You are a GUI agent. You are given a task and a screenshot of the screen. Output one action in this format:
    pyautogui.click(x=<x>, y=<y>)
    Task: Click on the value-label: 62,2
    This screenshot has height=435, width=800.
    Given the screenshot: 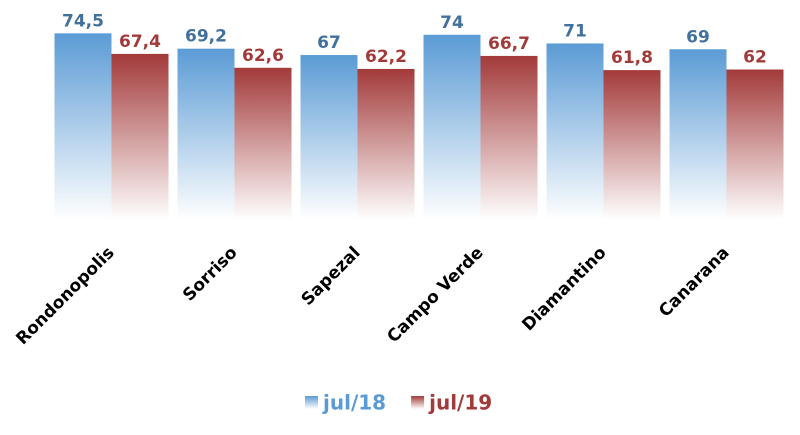 What is the action you would take?
    pyautogui.click(x=386, y=57)
    